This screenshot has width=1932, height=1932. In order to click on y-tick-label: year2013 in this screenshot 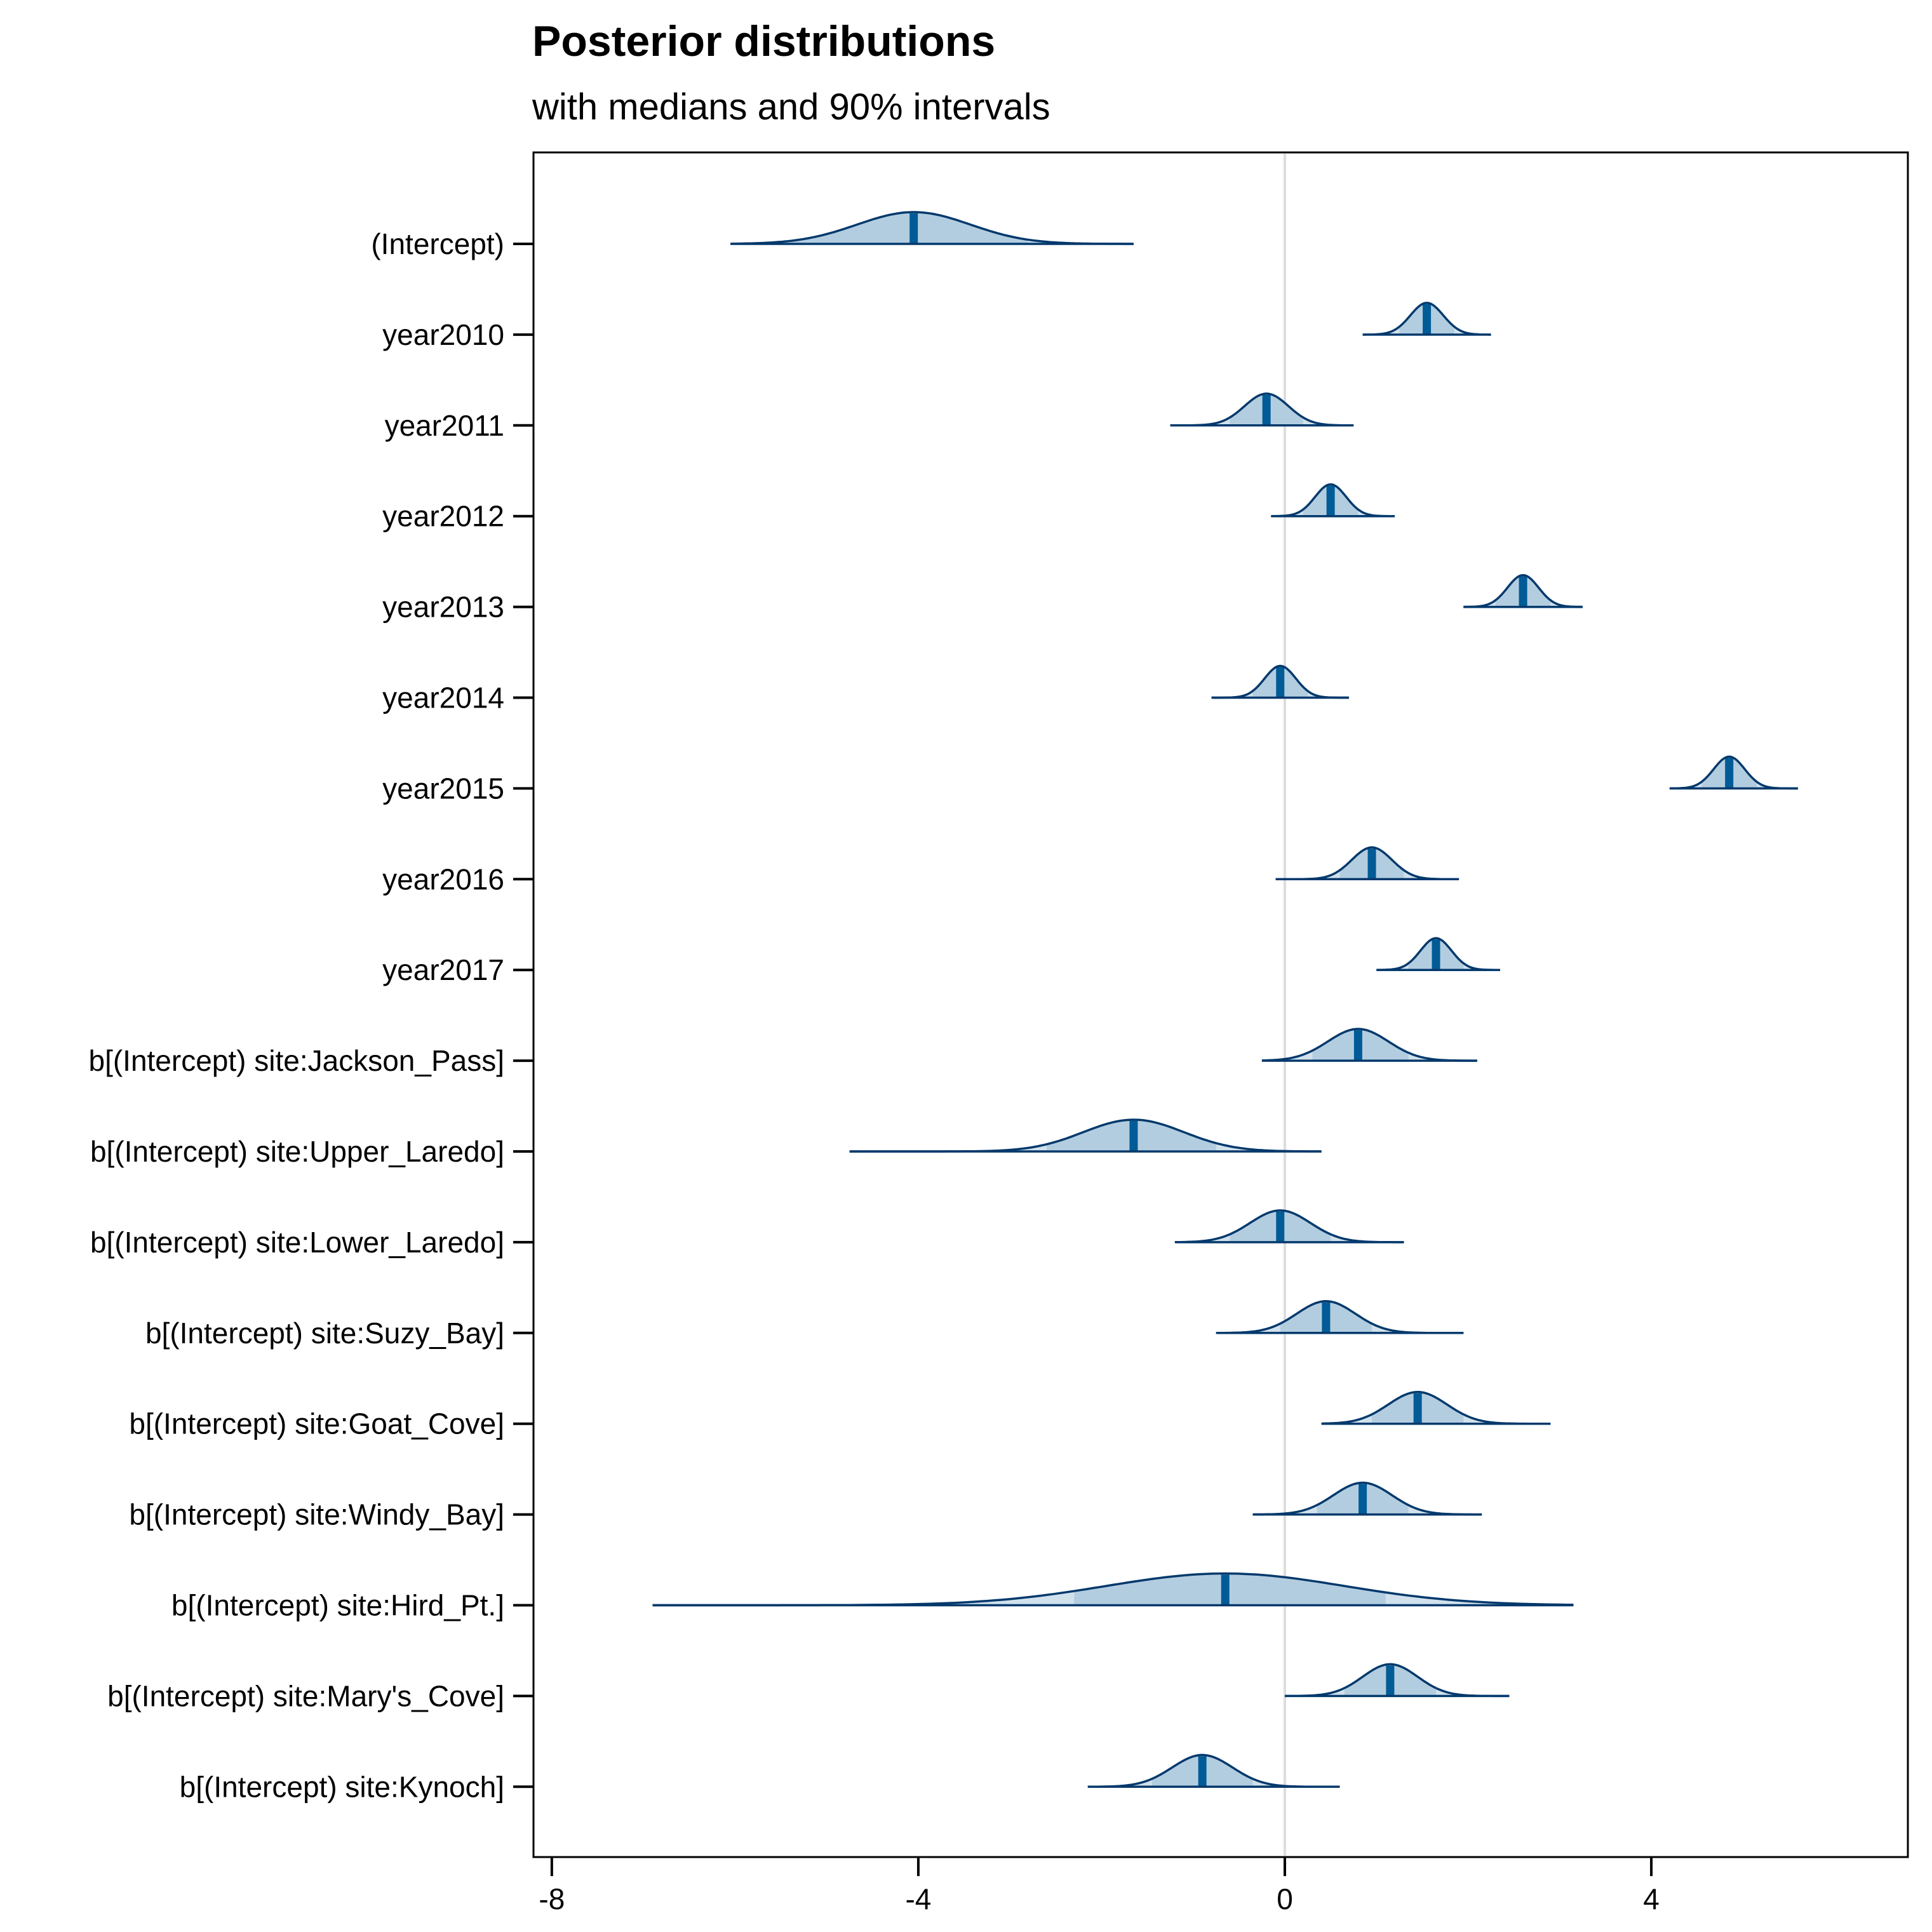, I will do `click(443, 607)`.